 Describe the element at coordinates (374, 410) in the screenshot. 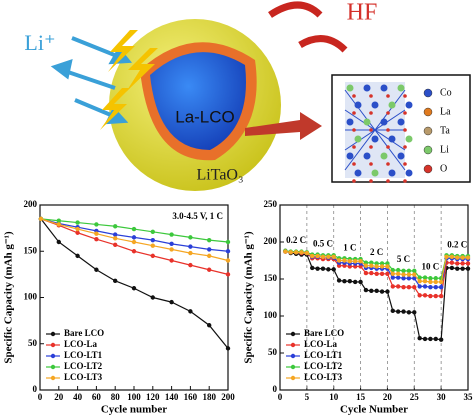

I see `x-axis-label: Cycle Number` at that location.